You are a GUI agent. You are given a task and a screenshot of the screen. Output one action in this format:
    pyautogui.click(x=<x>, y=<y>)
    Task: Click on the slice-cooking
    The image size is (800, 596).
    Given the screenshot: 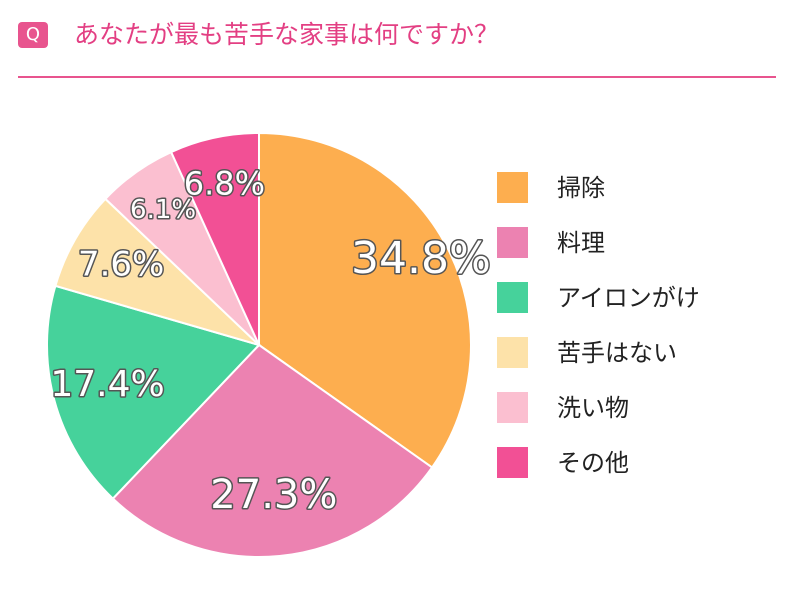 What is the action you would take?
    pyautogui.click(x=272, y=450)
    